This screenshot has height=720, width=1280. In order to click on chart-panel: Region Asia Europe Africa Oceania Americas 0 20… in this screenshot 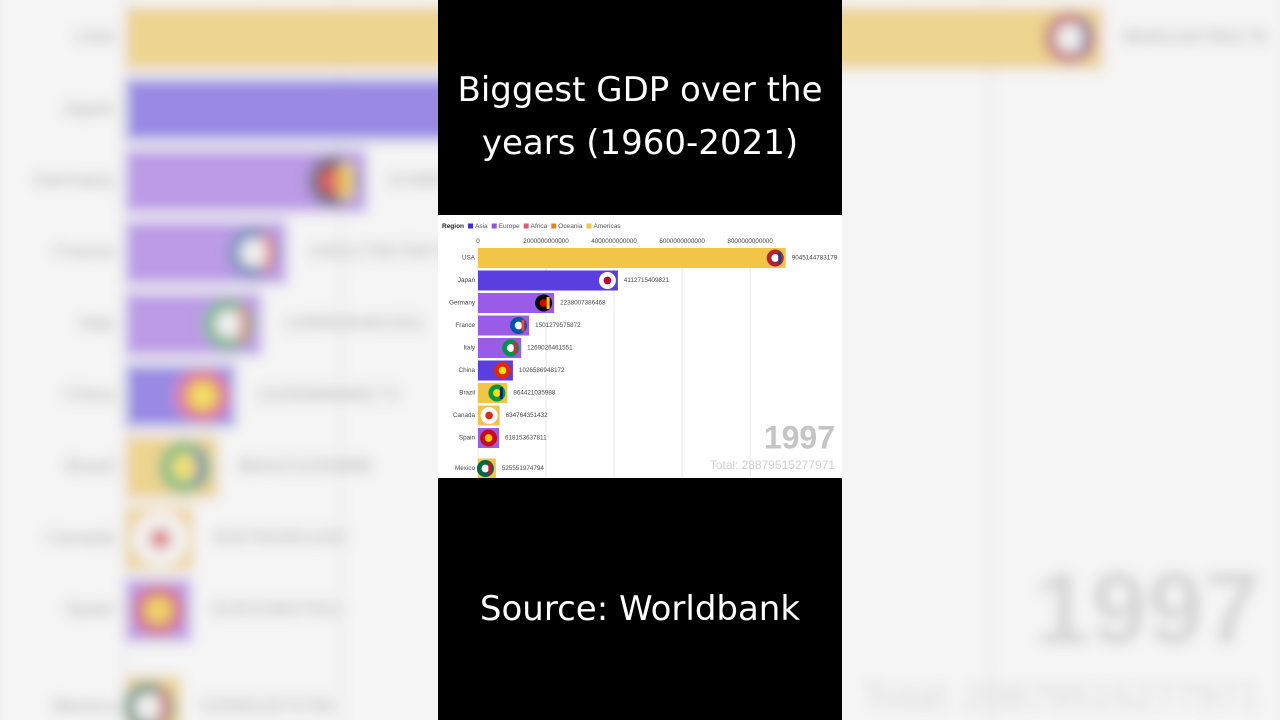, I will do `click(640, 346)`.